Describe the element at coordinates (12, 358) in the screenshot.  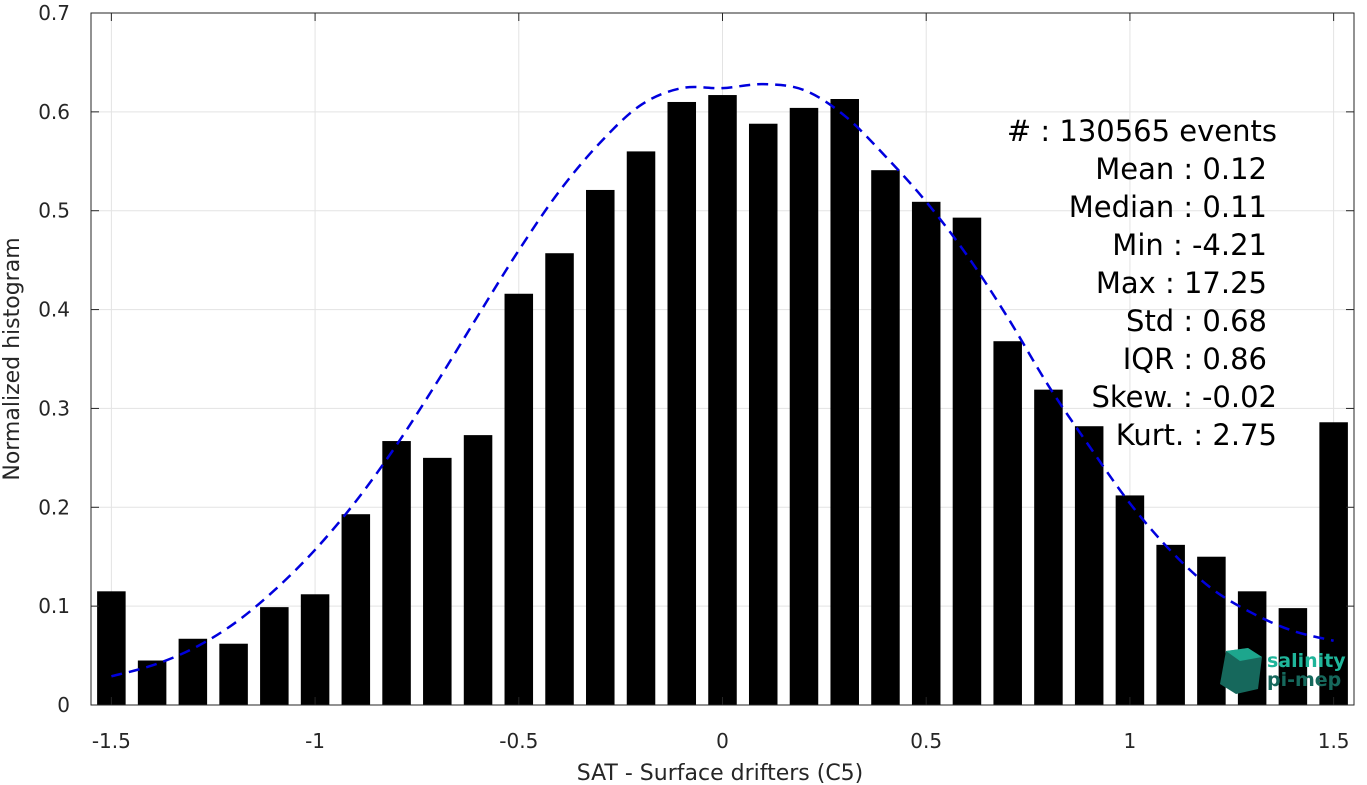
I see `y-axis-label: Normalized histogram` at that location.